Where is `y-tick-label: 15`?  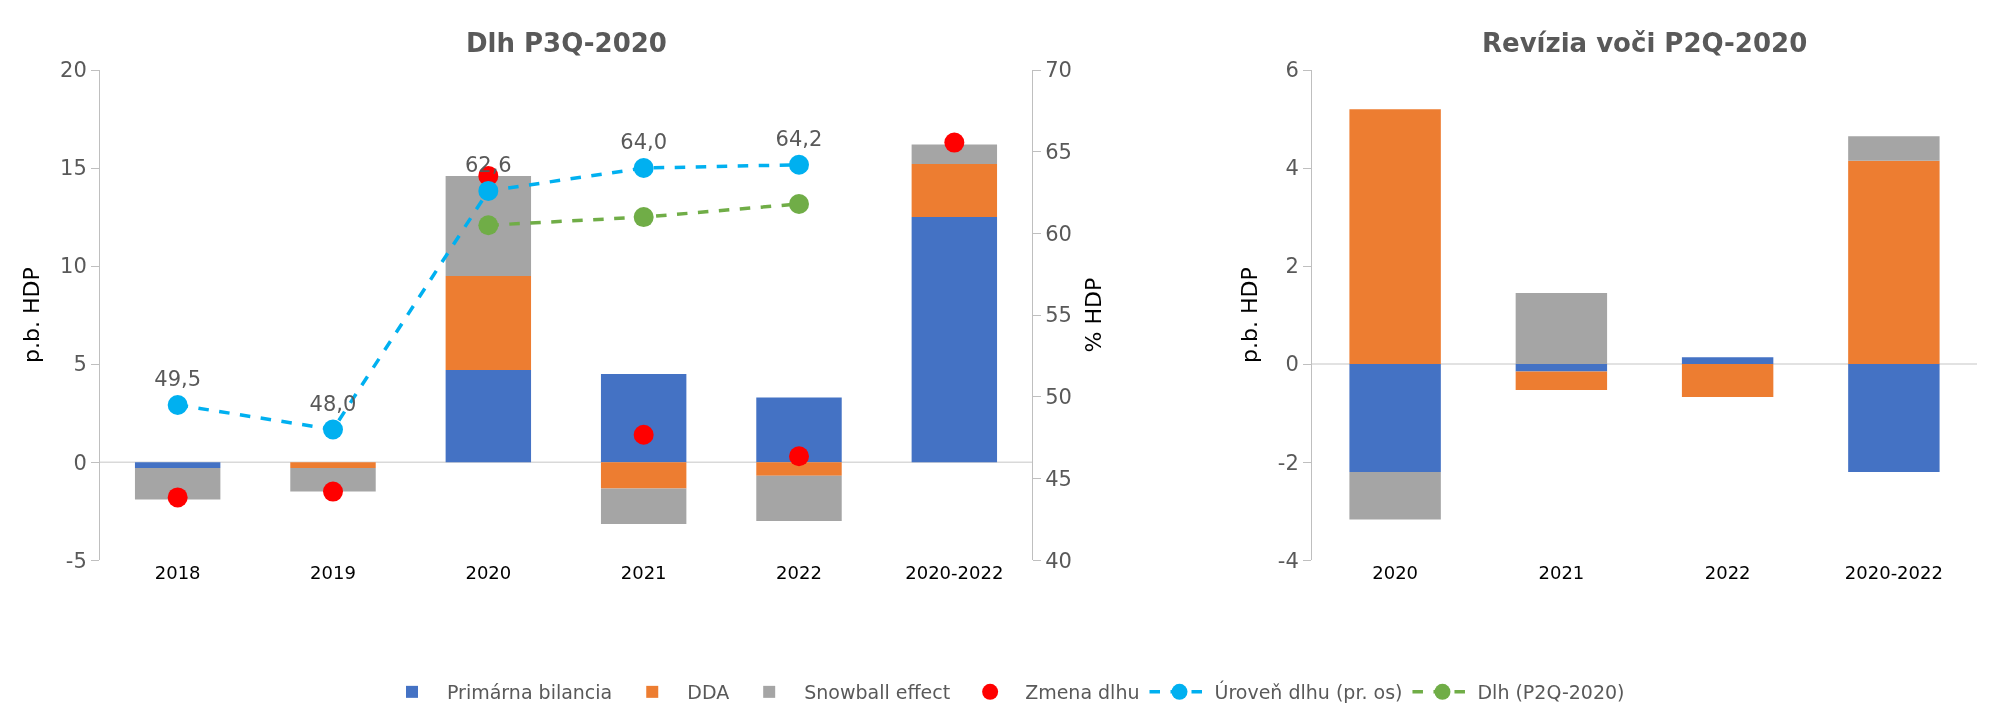
y-tick-label: 15 is located at coordinates (73, 168).